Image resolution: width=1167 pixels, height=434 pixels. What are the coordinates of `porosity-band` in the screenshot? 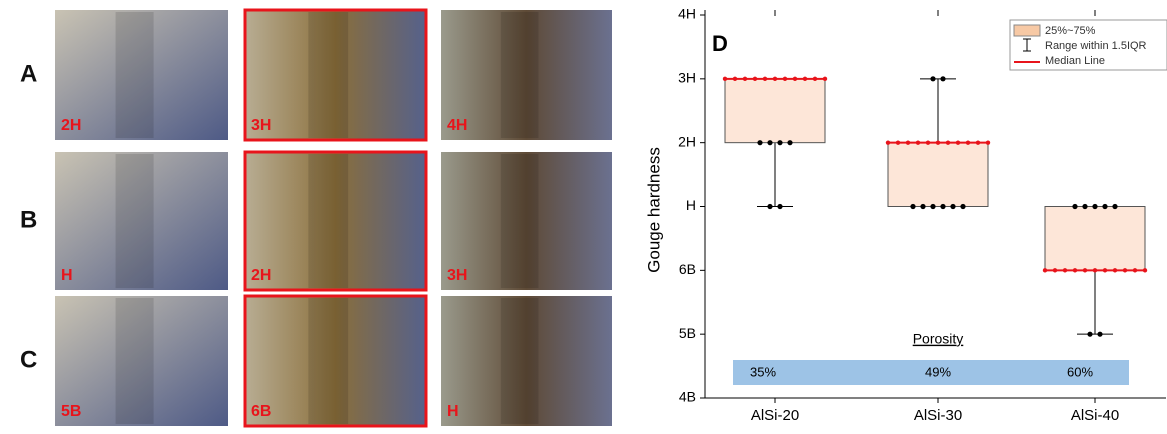 It's located at (931, 372).